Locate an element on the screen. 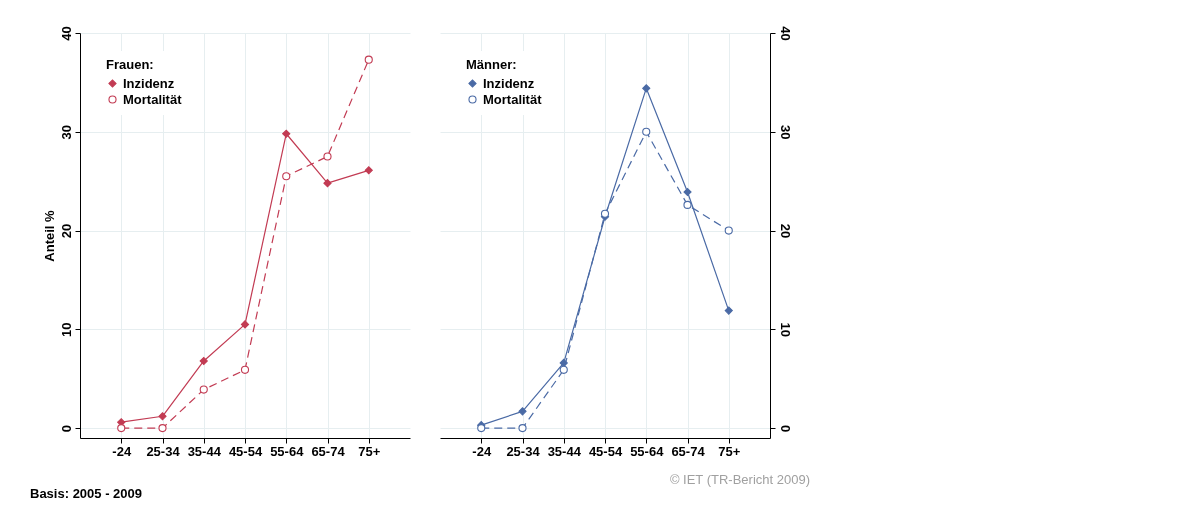  legend-title: Frauen: is located at coordinates (130, 64).